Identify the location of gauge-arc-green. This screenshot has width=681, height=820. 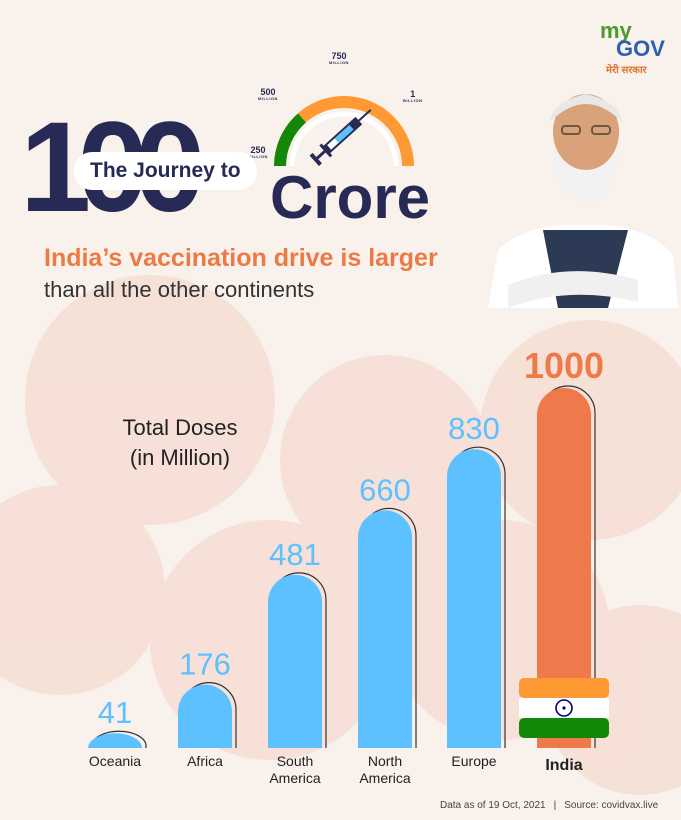
(290, 140).